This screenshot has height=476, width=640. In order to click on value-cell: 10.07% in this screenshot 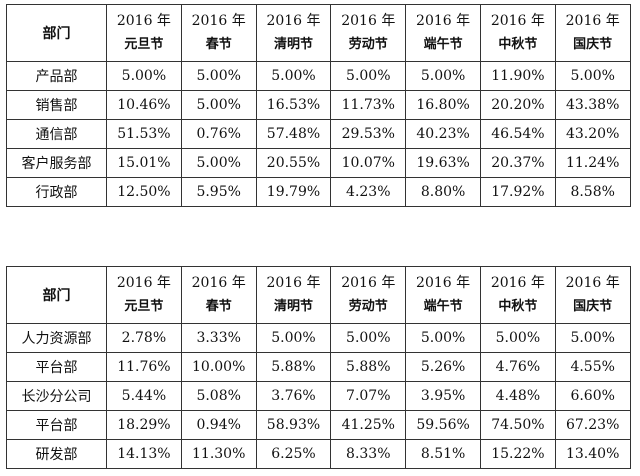, I will do `click(368, 163)`.